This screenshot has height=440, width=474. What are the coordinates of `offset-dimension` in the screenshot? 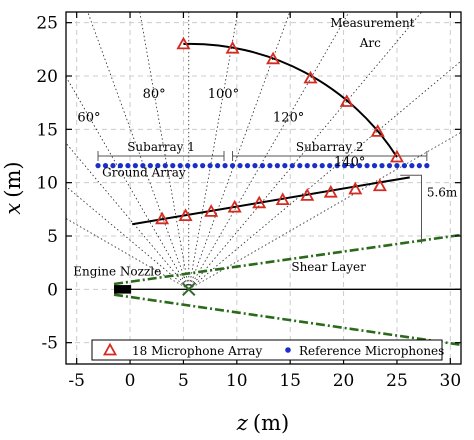 It's located at (411, 209).